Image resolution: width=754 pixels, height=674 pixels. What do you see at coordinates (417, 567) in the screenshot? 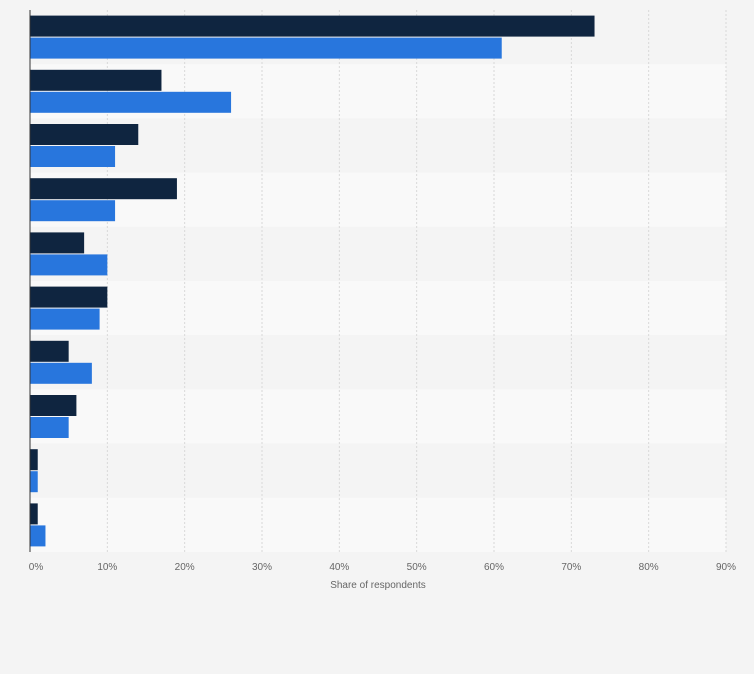
I see `x-tick-label: 50%` at bounding box center [417, 567].